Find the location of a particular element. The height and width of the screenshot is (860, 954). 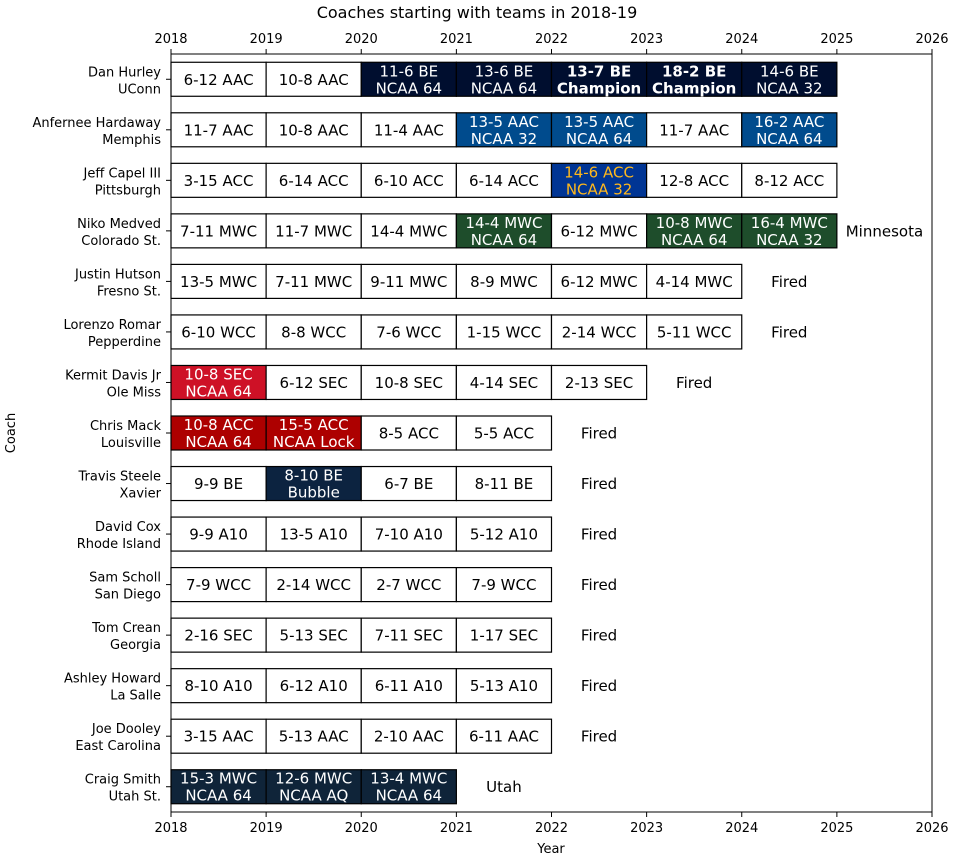

season-cell: 7-6 WCC is located at coordinates (408, 332).